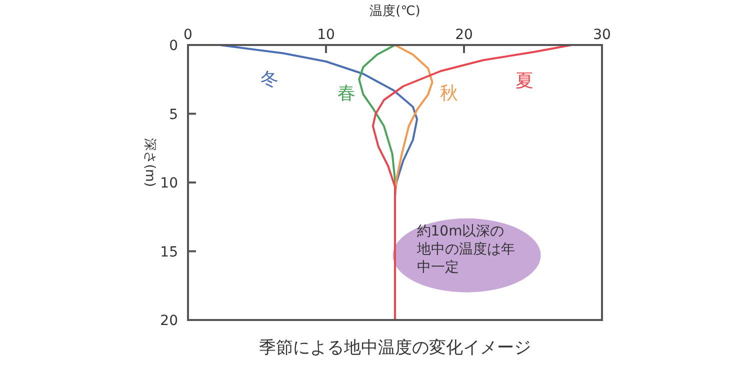 This screenshot has height=368, width=746. Describe the element at coordinates (464, 35) in the screenshot. I see `x-tick-label: 20` at that location.